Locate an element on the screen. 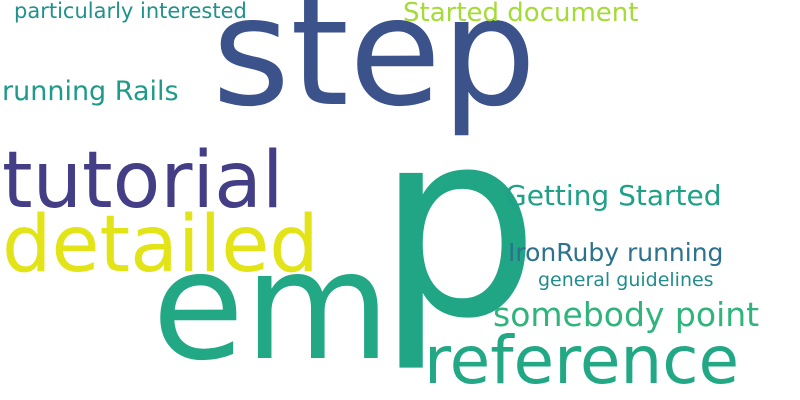 This screenshot has width=800, height=400. word-somebody-point: somebody point is located at coordinates (626, 314).